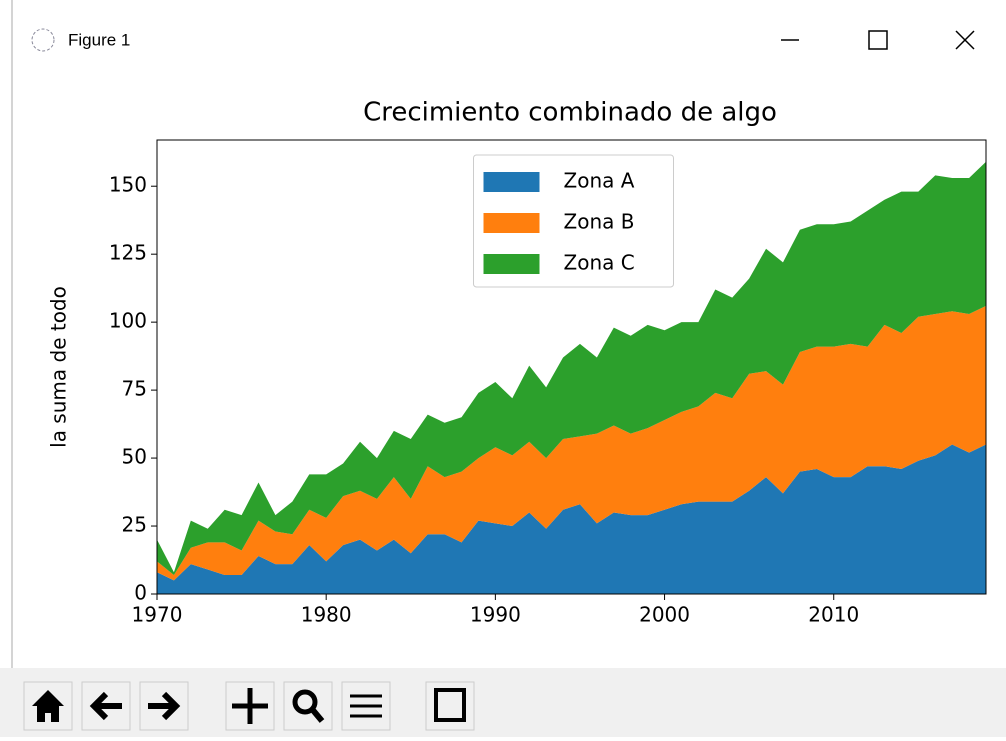 The image size is (1006, 741). I want to click on x-tick-label: 1990, so click(495, 615).